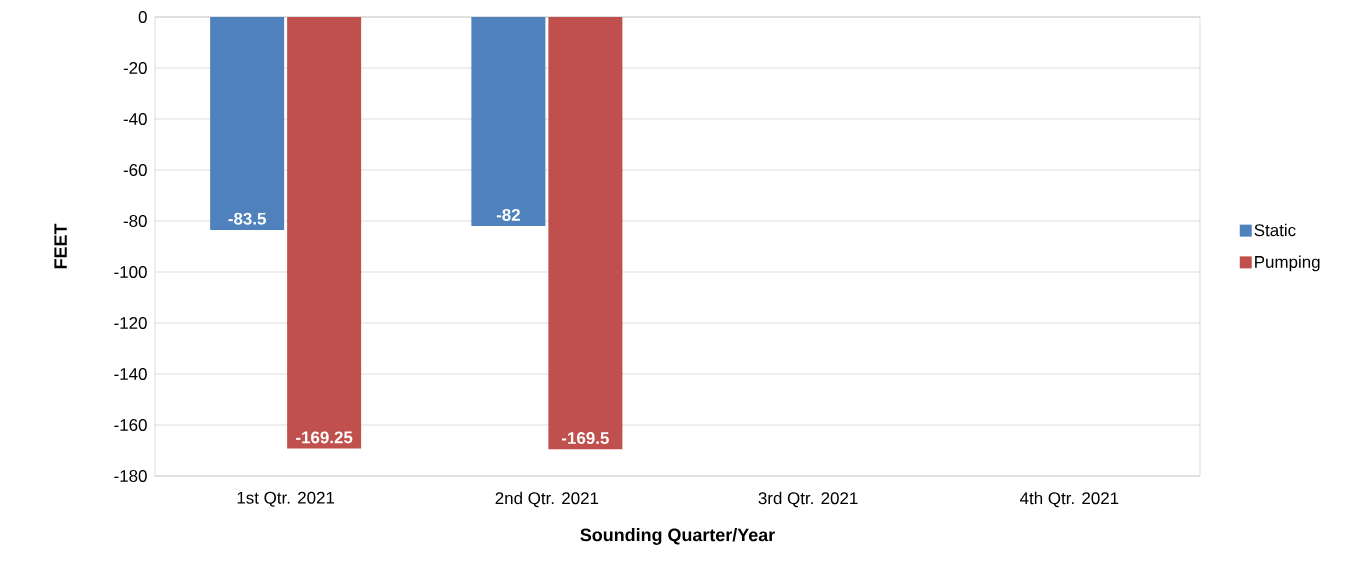  Describe the element at coordinates (547, 499) in the screenshot. I see `x-tick-label: 2nd Qtr. 2021` at that location.